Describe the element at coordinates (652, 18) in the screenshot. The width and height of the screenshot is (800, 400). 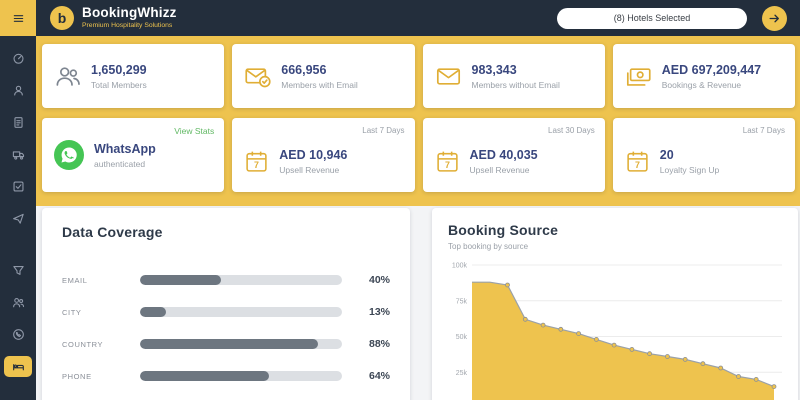
I see `hotels-select: (8) Hotels Selected` at that location.